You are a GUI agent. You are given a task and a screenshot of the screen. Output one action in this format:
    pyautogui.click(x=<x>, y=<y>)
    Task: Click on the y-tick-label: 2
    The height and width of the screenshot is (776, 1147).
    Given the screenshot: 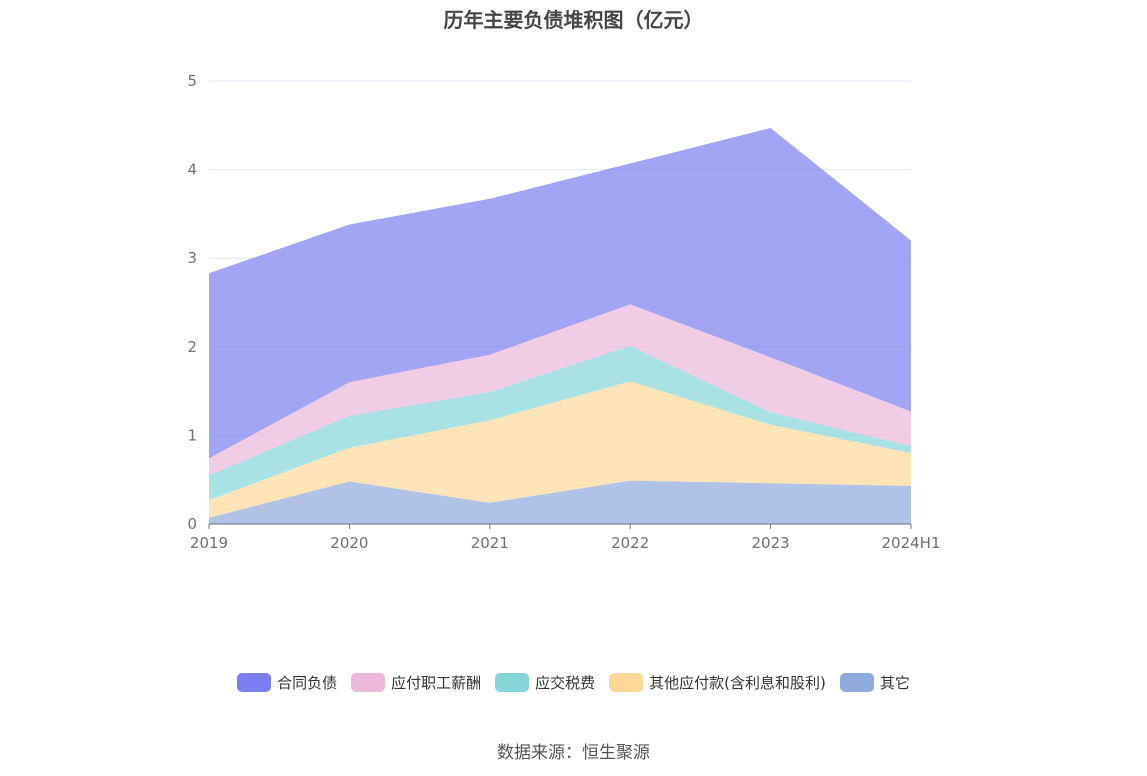 What is the action you would take?
    pyautogui.click(x=192, y=347)
    